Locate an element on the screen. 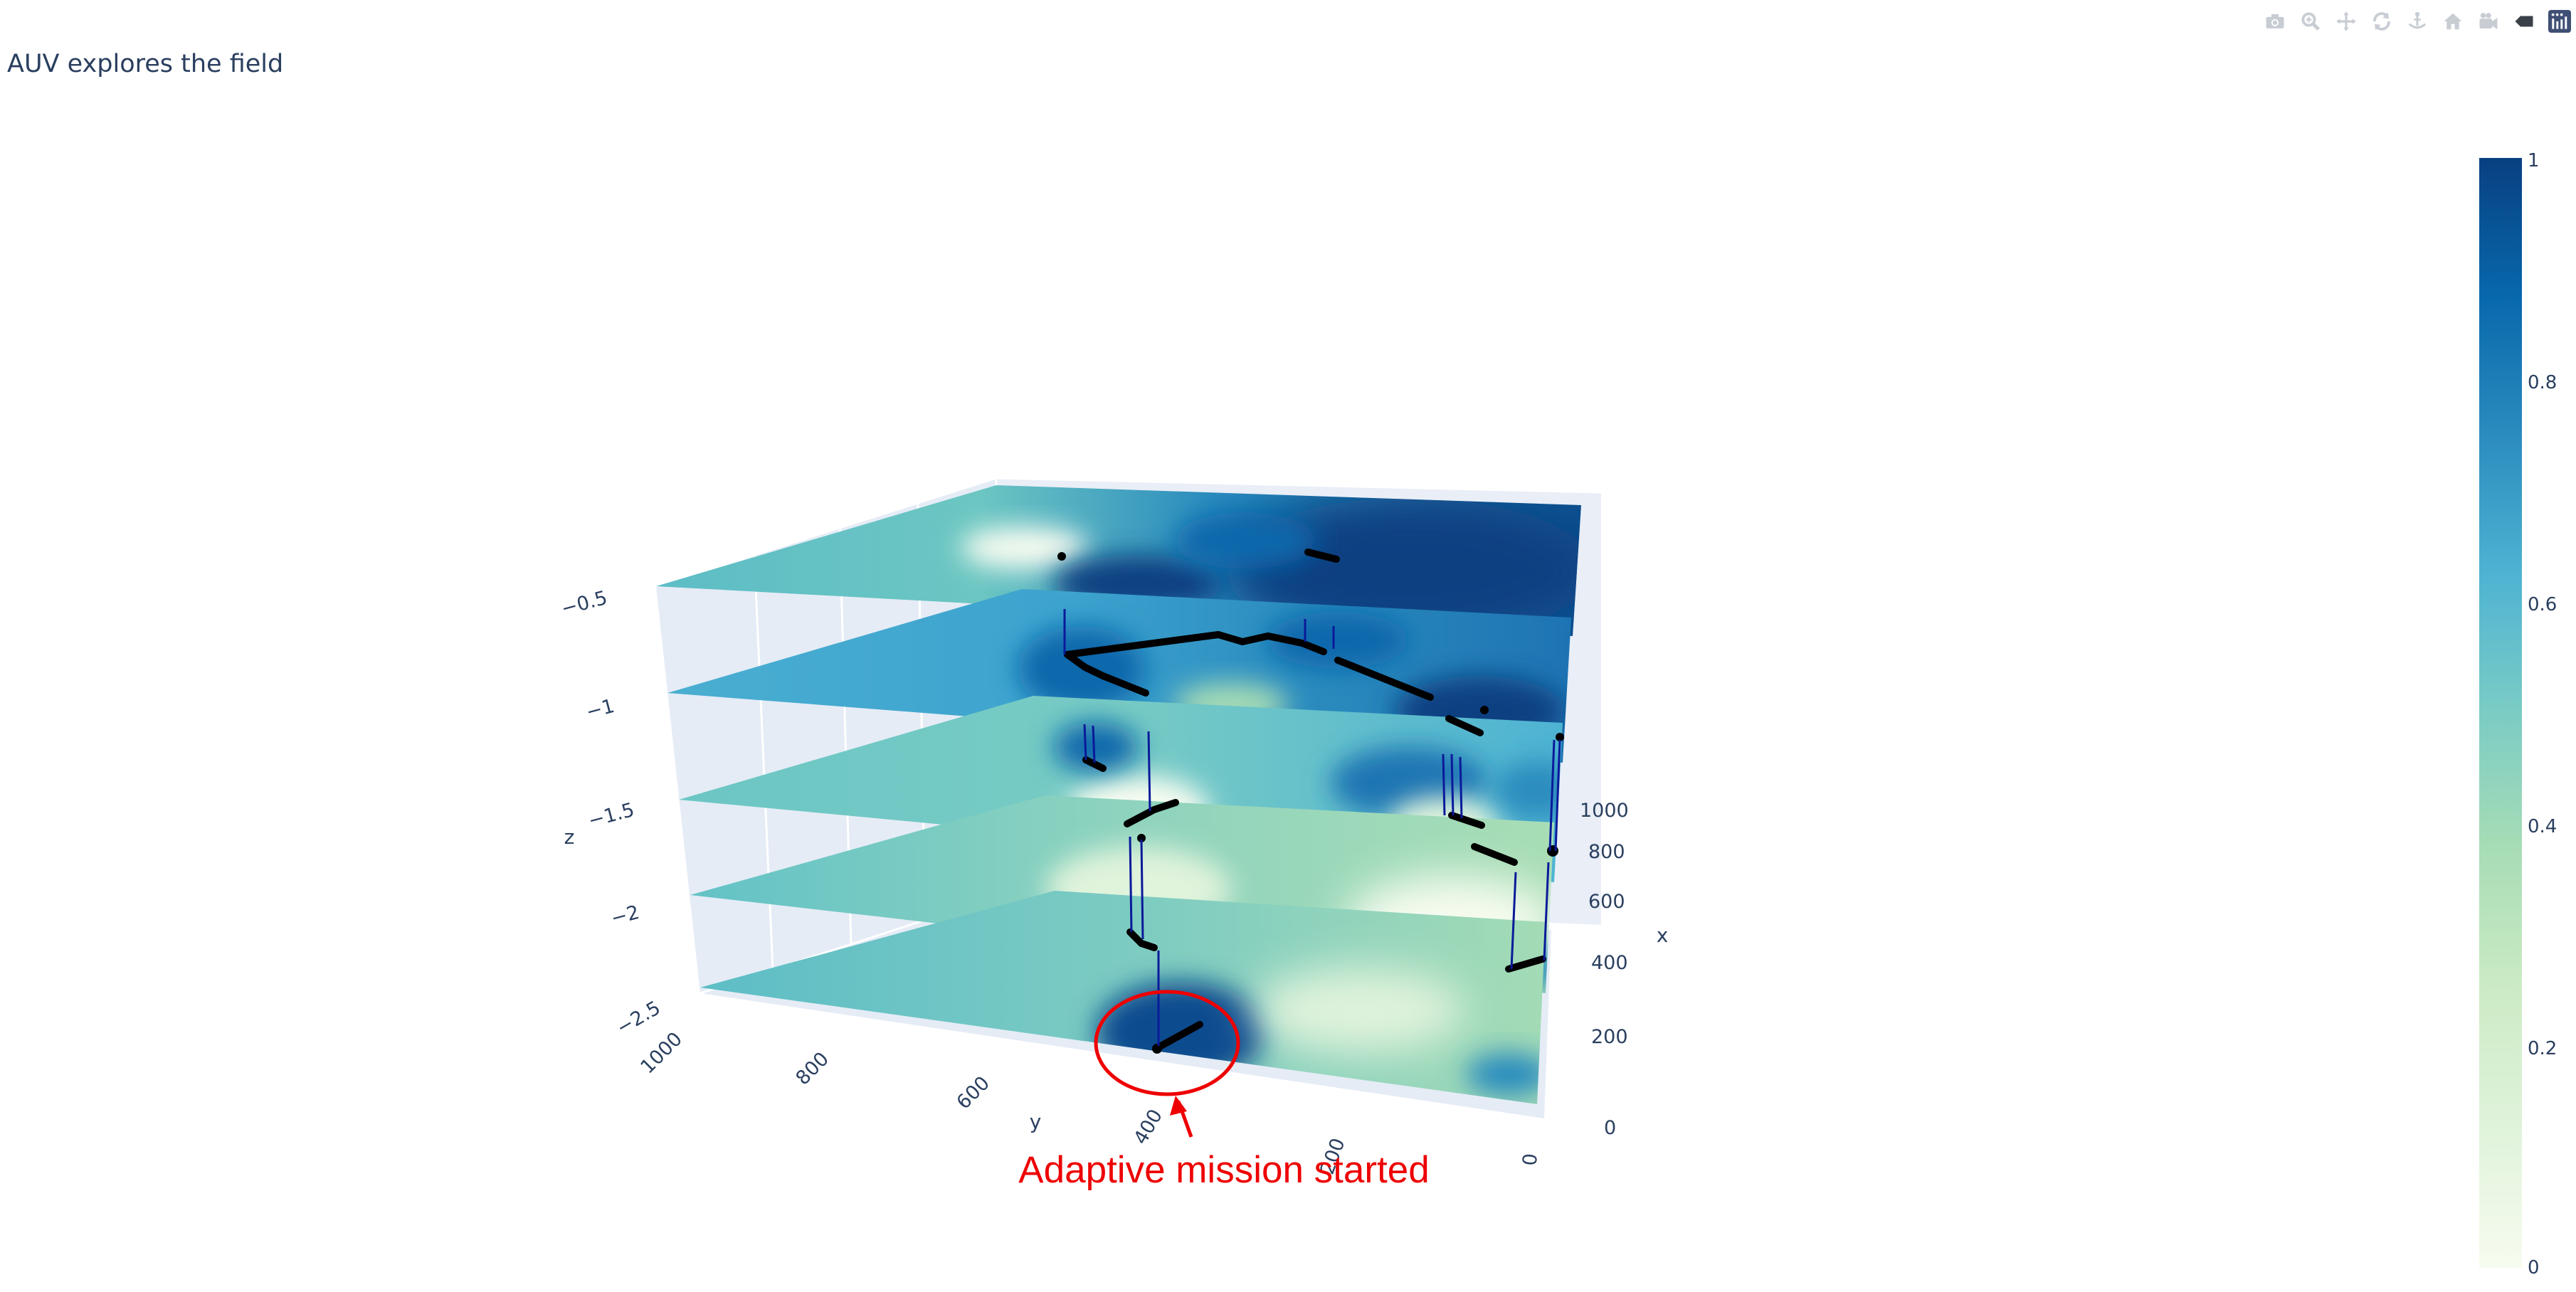 This screenshot has width=2576, height=1292. modebar is located at coordinates (2417, 21).